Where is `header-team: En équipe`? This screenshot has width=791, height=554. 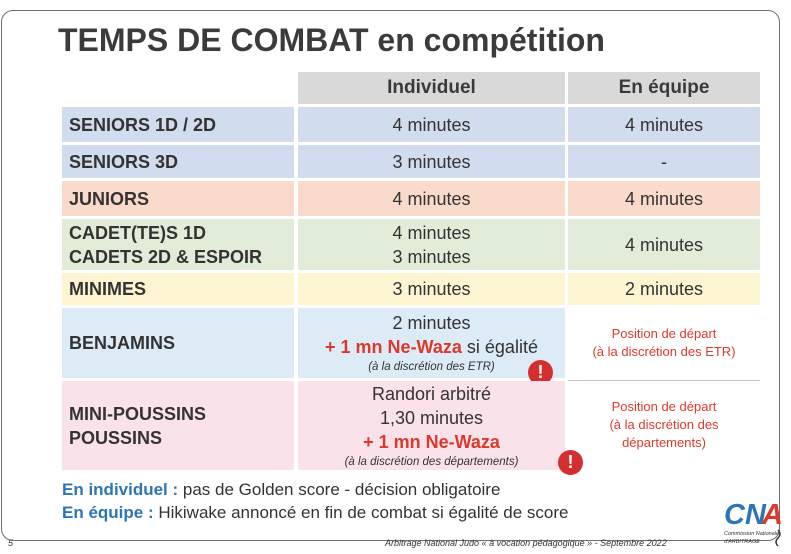 header-team: En équipe is located at coordinates (664, 88).